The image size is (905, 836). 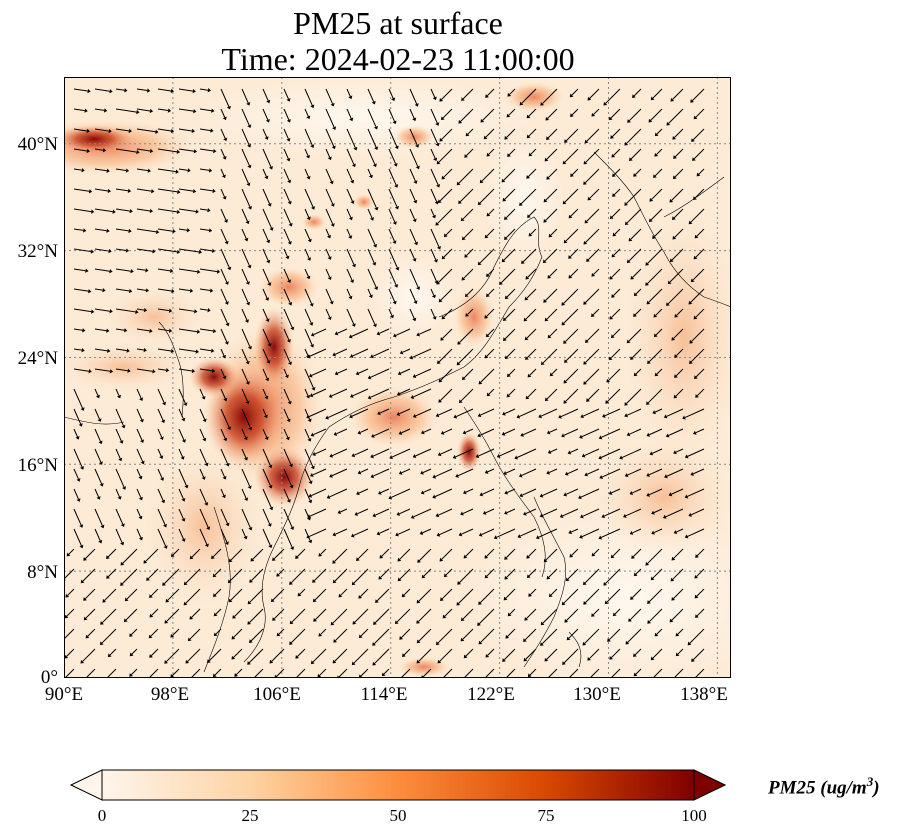 I want to click on lat-tick-0: 0°, so click(x=49, y=677).